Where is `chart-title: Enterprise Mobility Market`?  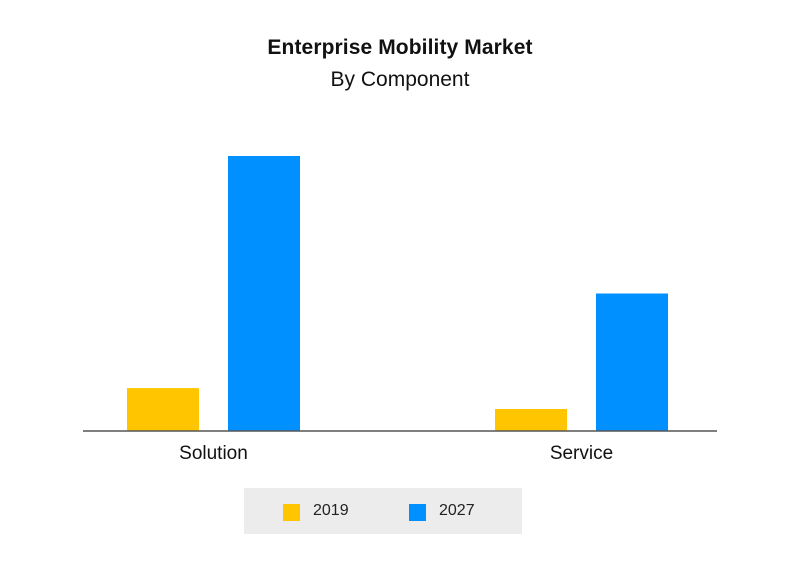
chart-title: Enterprise Mobility Market is located at coordinates (400, 47).